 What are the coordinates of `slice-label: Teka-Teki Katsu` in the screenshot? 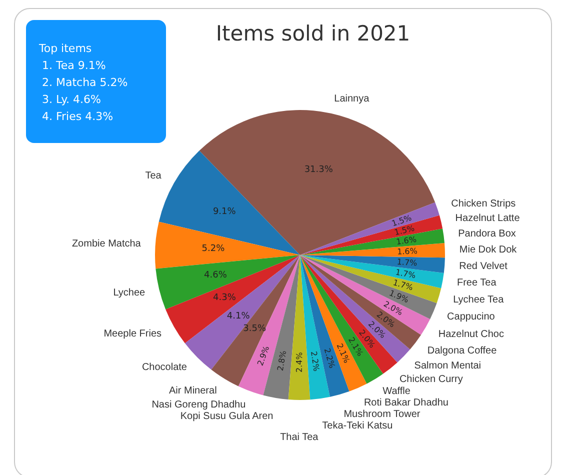 It's located at (357, 426).